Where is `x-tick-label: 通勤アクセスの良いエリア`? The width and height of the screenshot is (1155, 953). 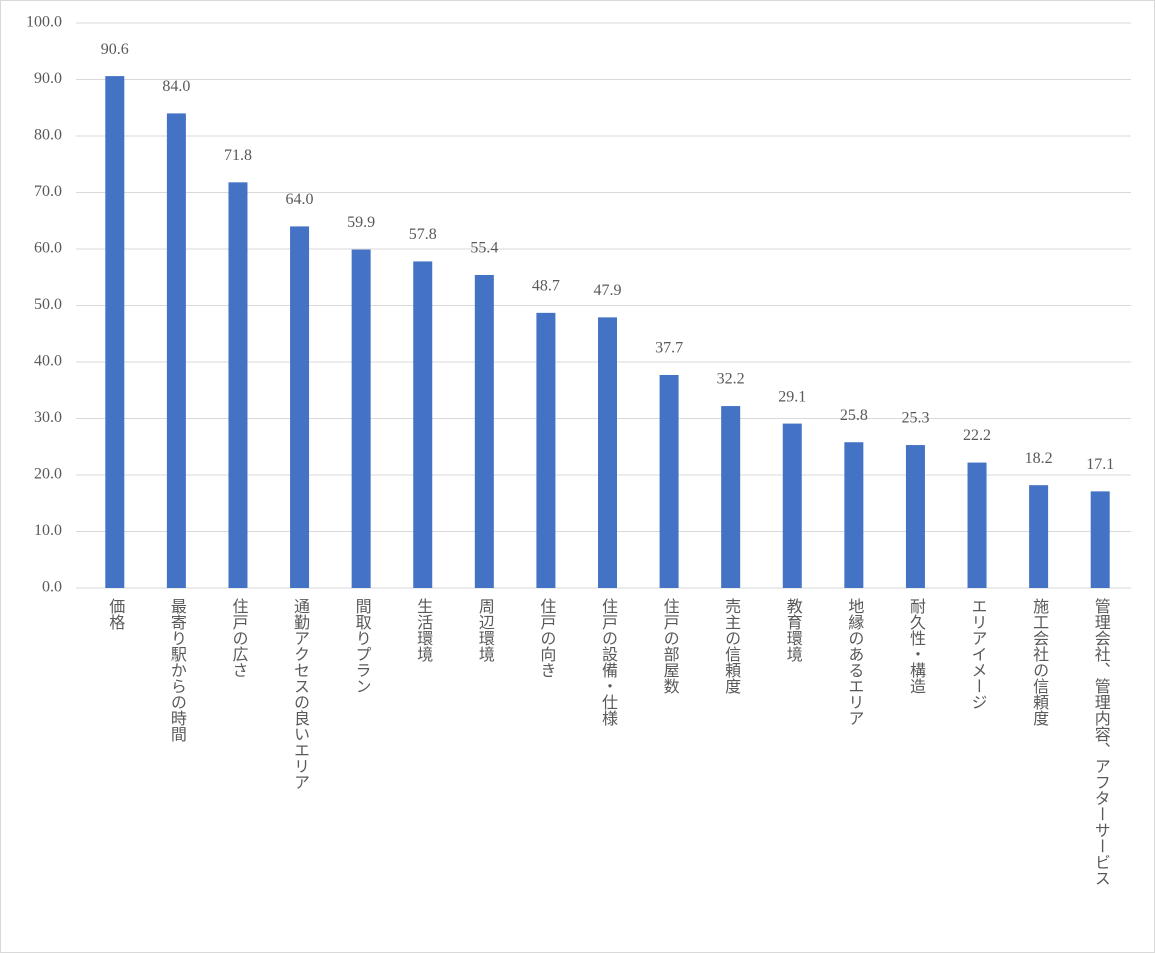 x-tick-label: 通勤アクセスの良いエリア is located at coordinates (300, 694).